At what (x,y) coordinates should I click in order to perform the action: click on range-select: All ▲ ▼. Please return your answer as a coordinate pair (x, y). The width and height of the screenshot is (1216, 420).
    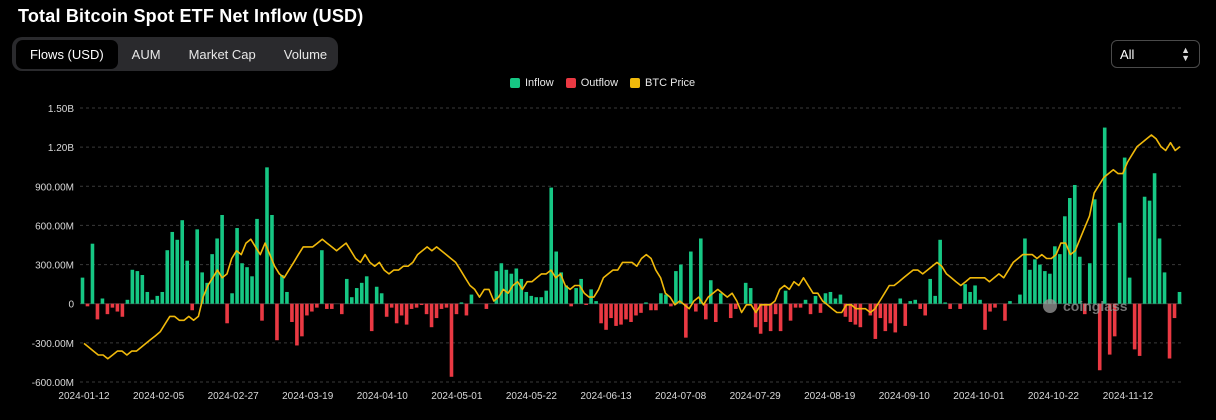
    Looking at the image, I should click on (1155, 54).